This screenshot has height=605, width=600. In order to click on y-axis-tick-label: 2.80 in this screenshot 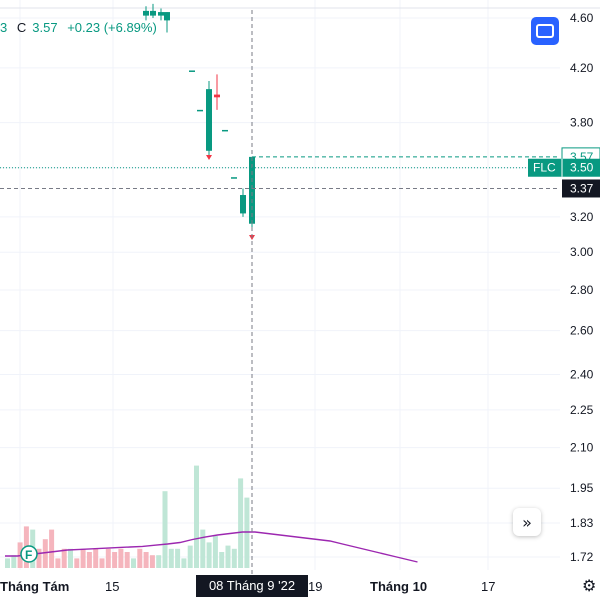, I will do `click(582, 290)`.